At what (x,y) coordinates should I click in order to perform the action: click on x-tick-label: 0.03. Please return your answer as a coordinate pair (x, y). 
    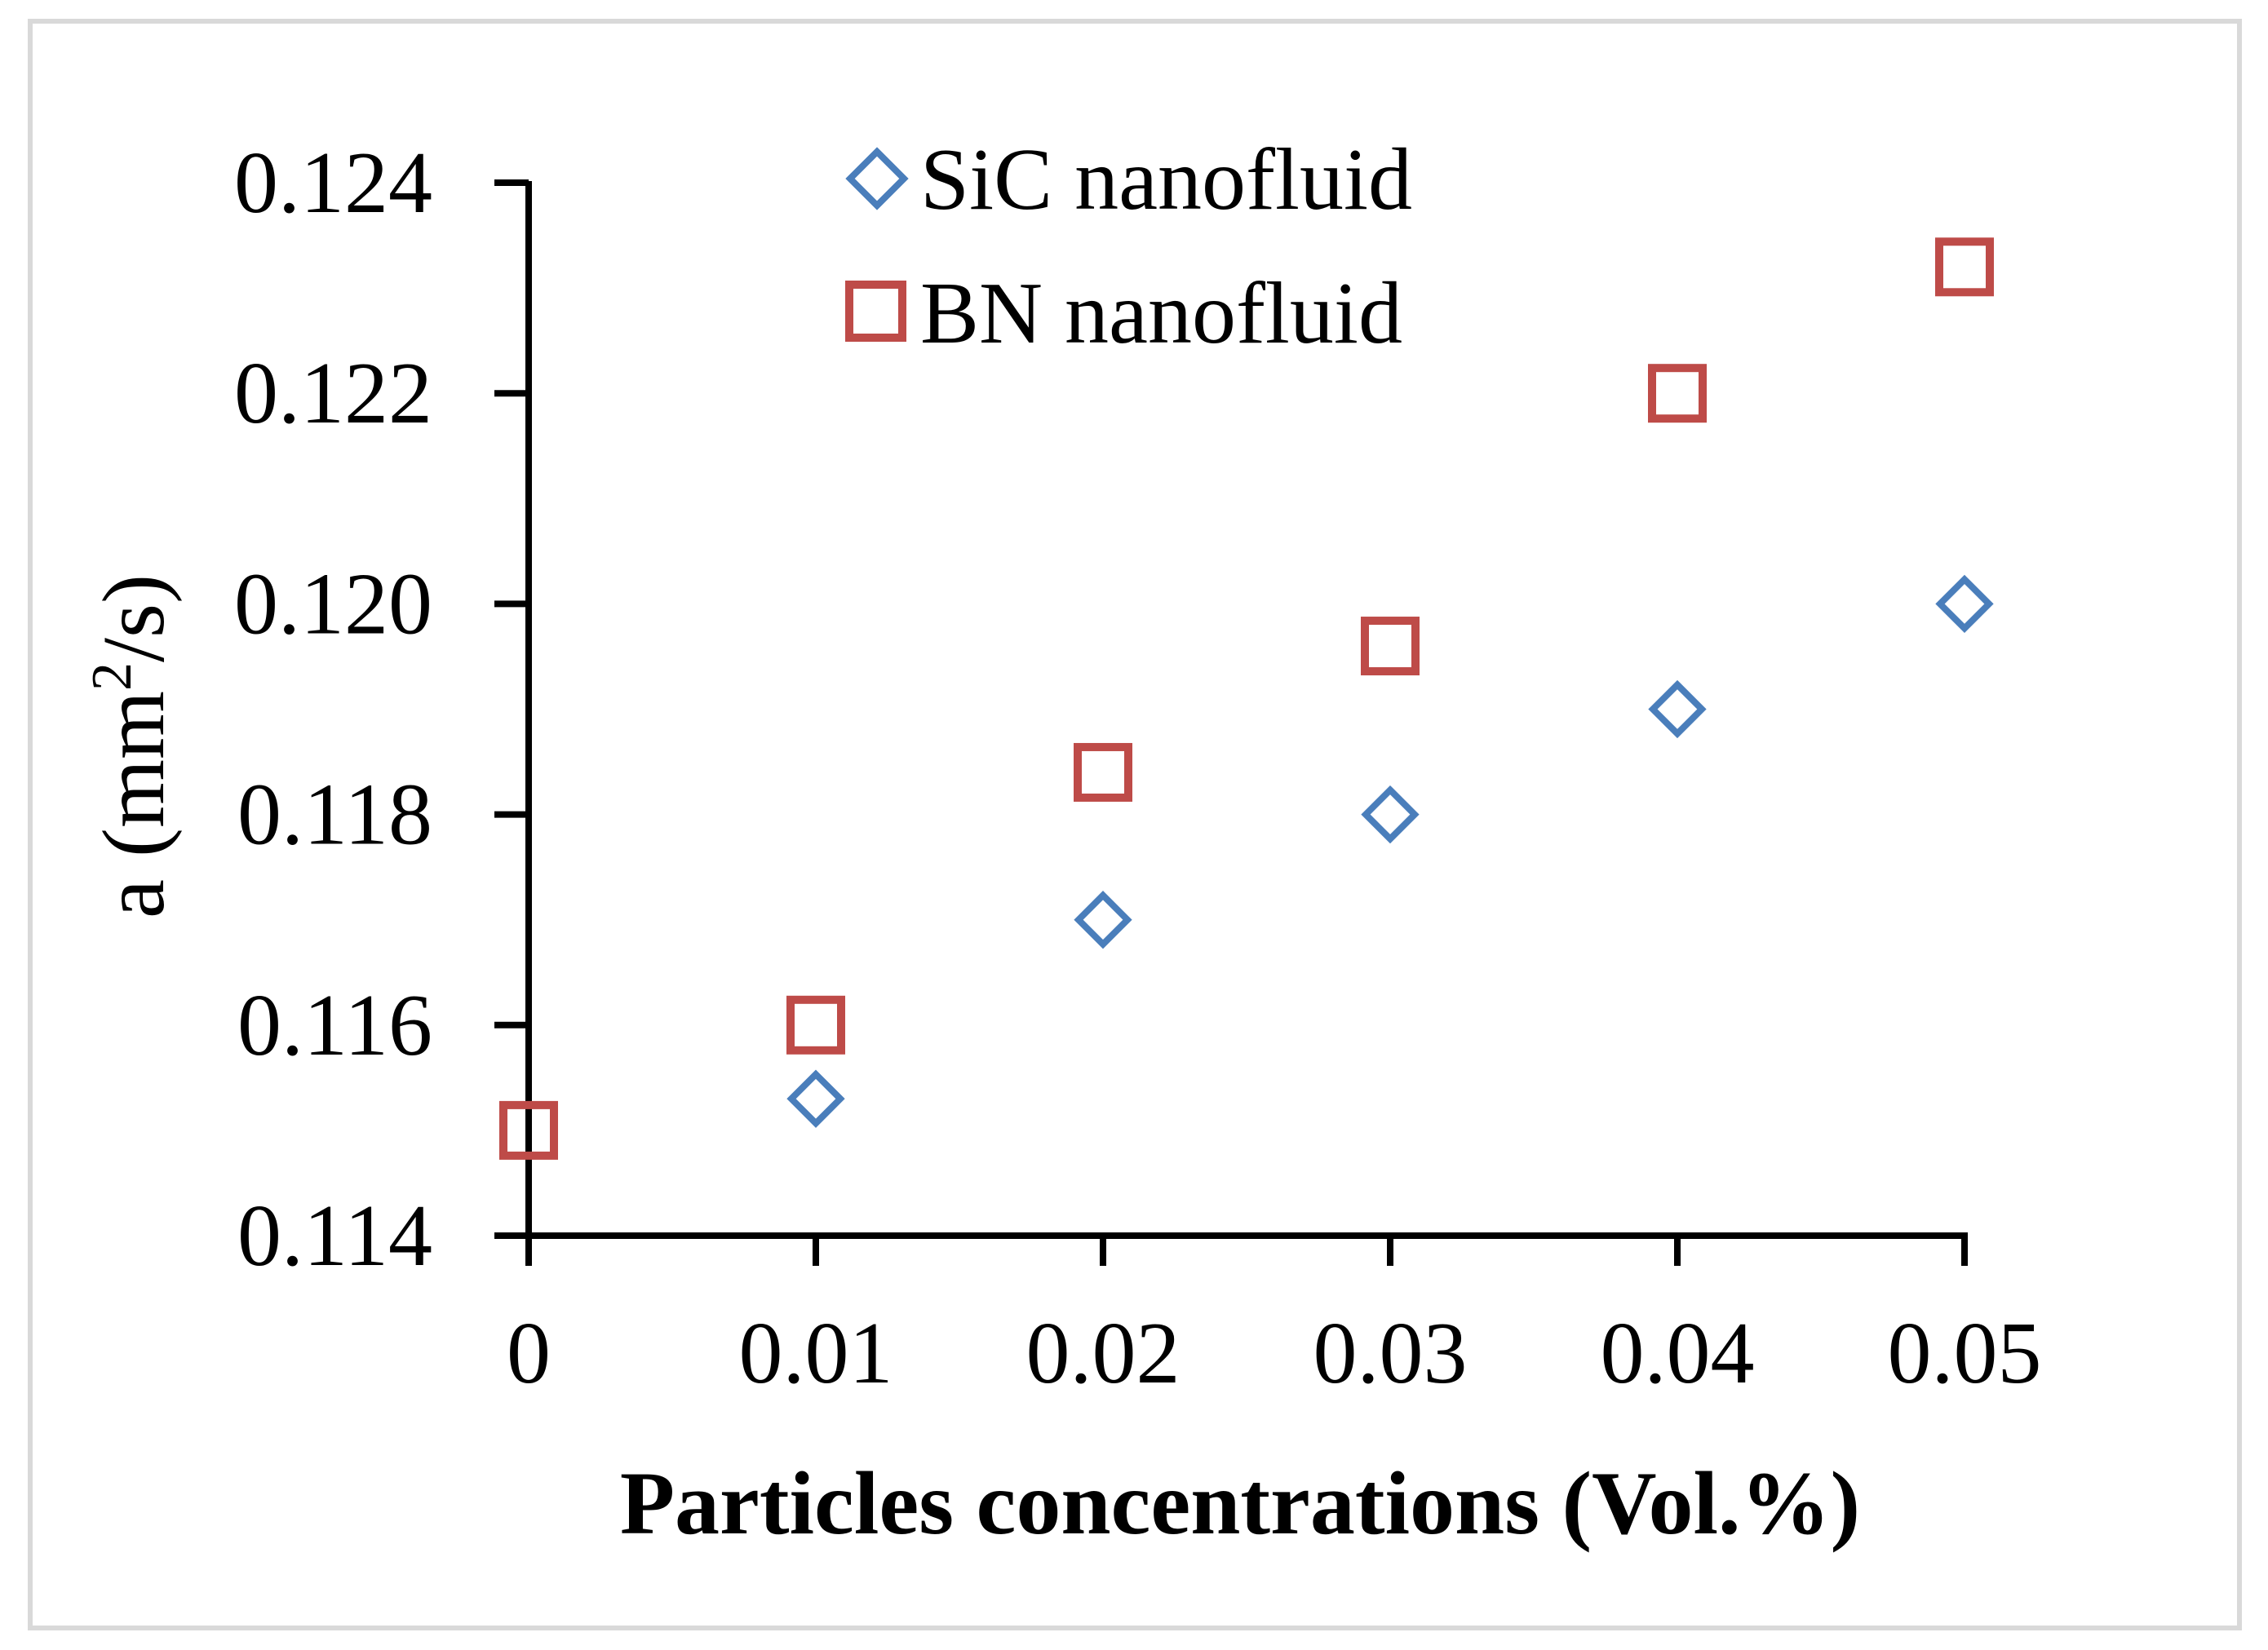
    Looking at the image, I should click on (1390, 1353).